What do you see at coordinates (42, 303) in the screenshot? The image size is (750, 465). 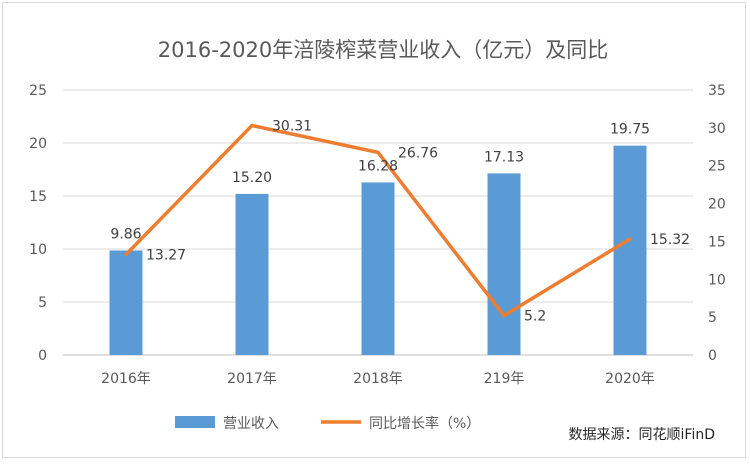 I see `left-axis-tick: 5` at bounding box center [42, 303].